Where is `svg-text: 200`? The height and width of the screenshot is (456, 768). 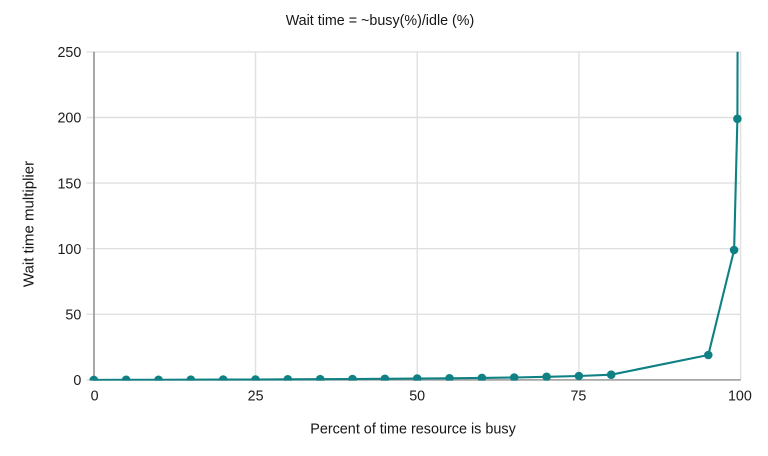 svg-text: 200 is located at coordinates (69, 119).